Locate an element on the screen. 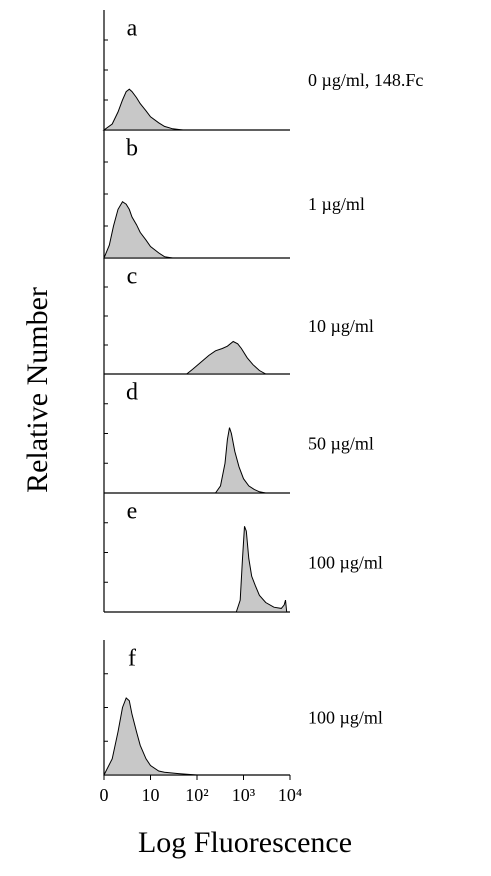  x-tick-label: 10⁴ is located at coordinates (290, 795).